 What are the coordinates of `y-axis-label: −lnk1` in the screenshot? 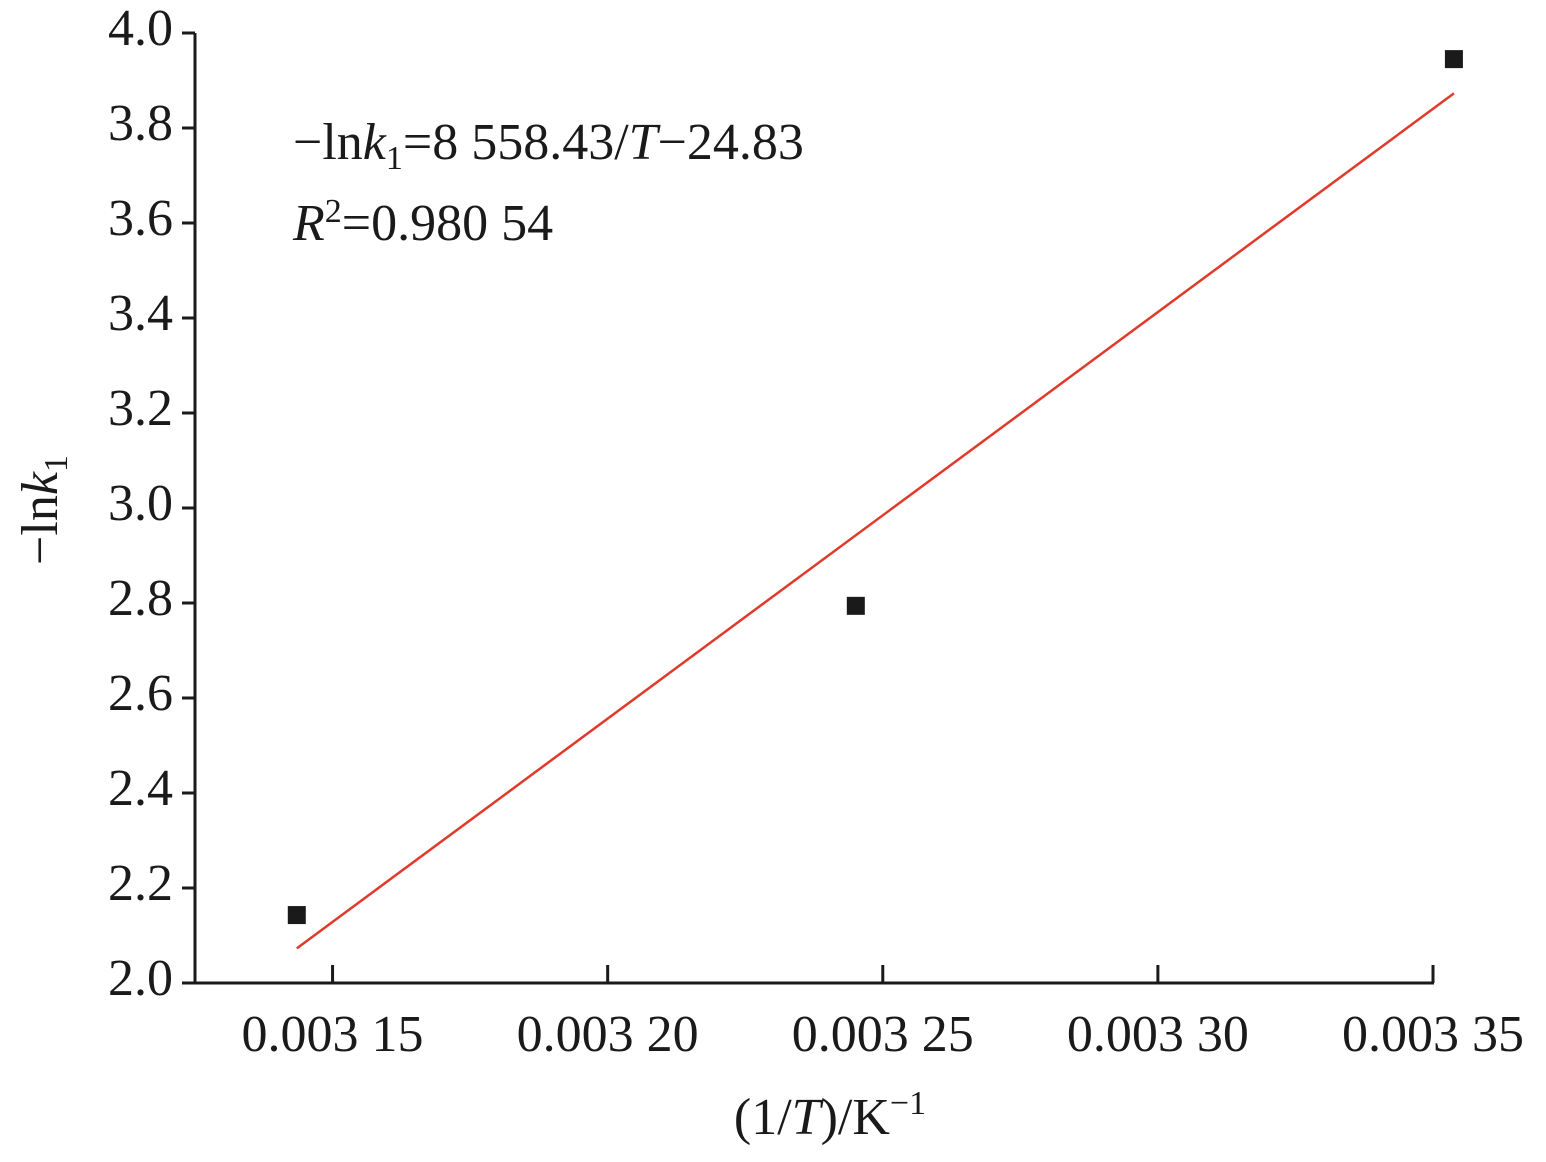 It's located at (43, 510).